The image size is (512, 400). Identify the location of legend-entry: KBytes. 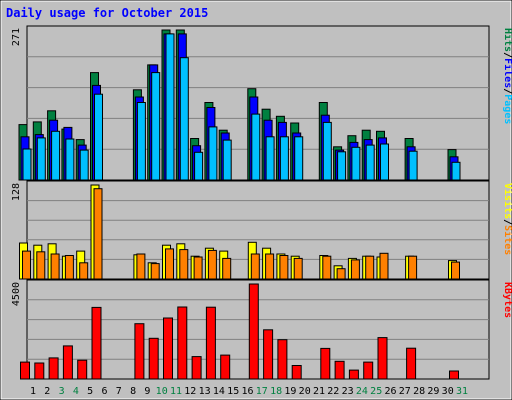
(507, 300).